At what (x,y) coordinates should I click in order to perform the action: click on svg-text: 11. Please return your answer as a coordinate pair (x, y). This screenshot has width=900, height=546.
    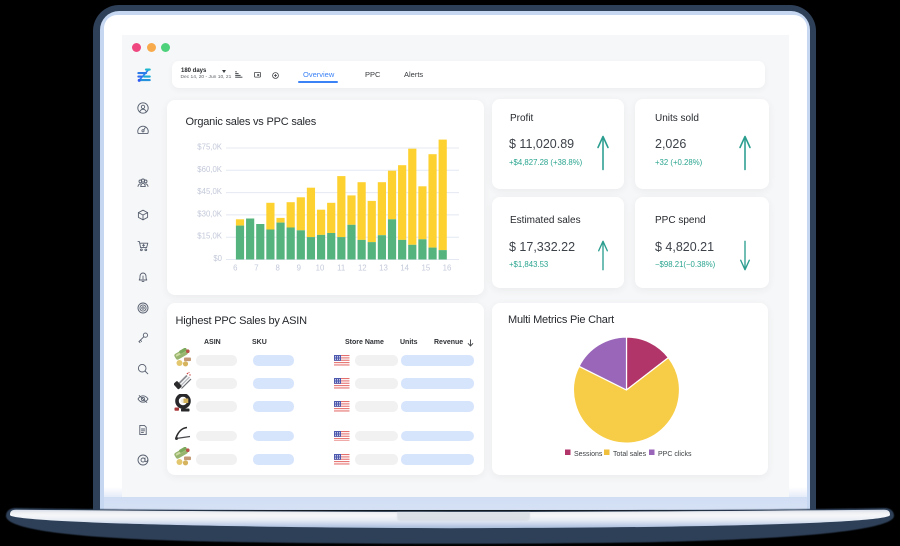
    Looking at the image, I should click on (341, 268).